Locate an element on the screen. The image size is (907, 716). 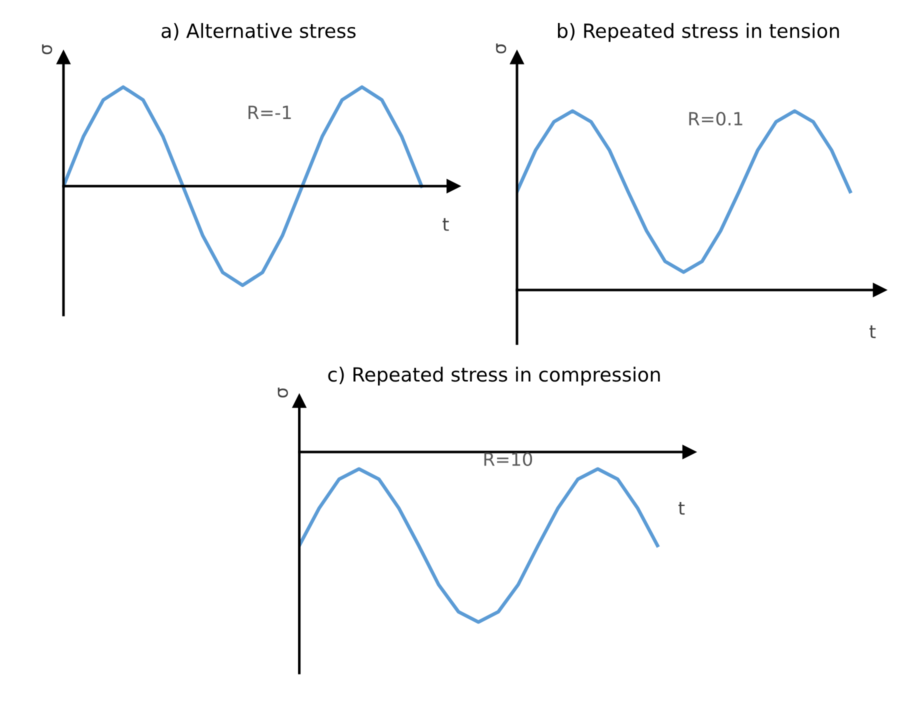
chart-title: b) Repeated stress in tension is located at coordinates (698, 32).